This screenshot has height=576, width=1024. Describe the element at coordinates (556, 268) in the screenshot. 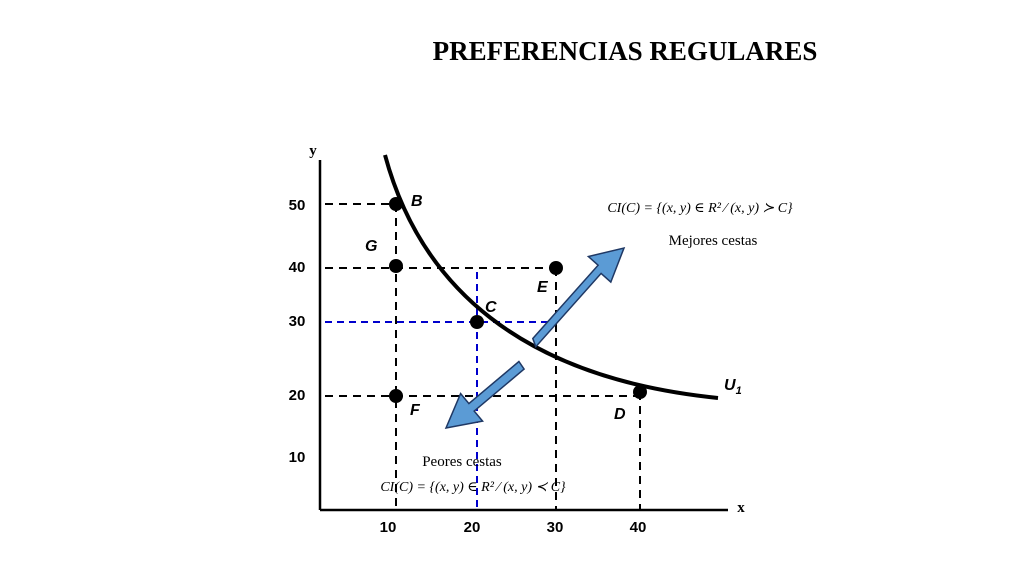

I see `point-e` at that location.